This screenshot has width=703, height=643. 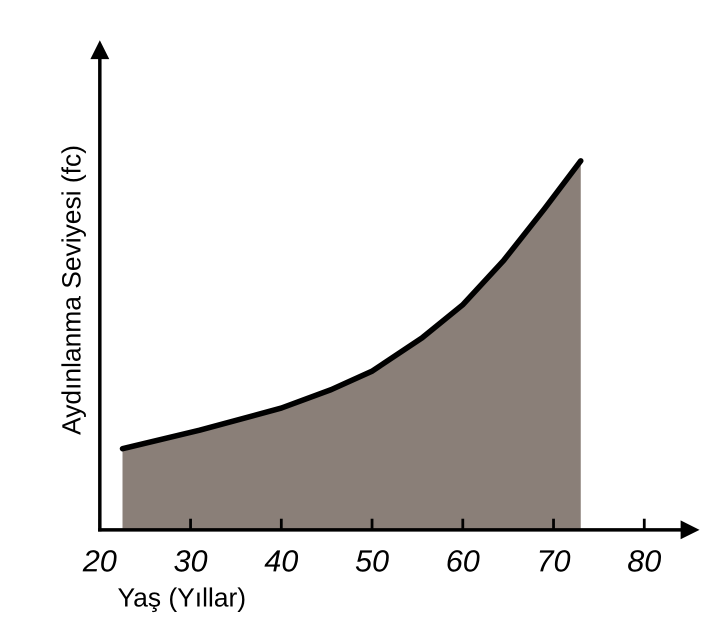 What do you see at coordinates (555, 561) in the screenshot?
I see `x-tick-label: 70` at bounding box center [555, 561].